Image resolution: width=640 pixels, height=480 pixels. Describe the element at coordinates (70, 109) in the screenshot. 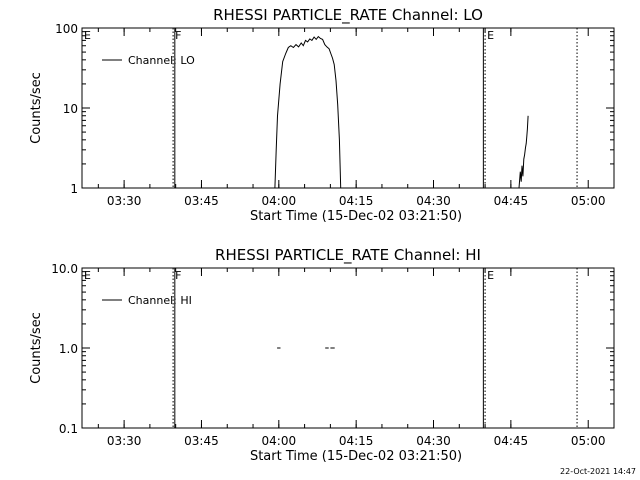

I see `y-tick-label: 10` at that location.